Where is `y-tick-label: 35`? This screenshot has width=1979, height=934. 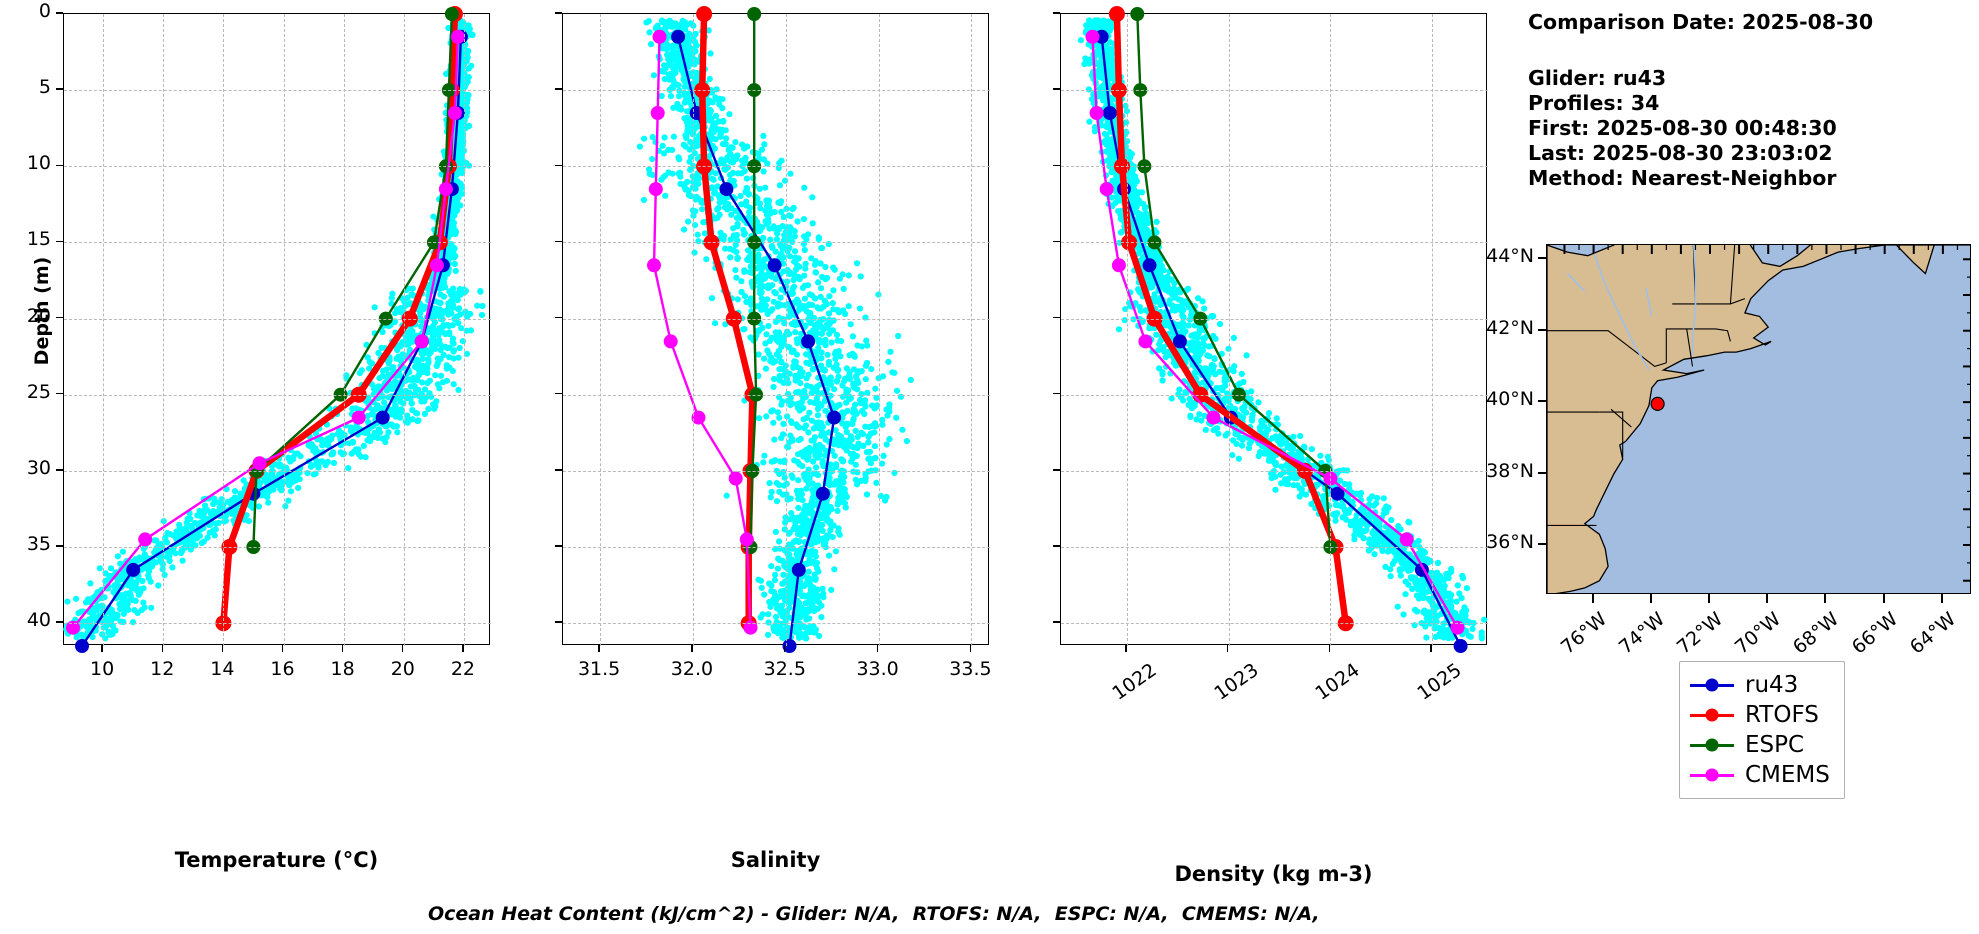
y-tick-label: 35 is located at coordinates (38, 544).